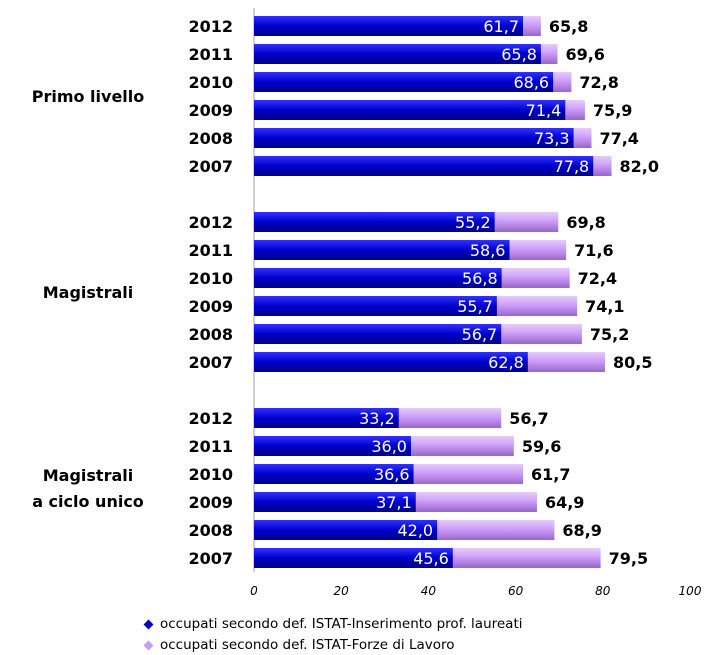 This screenshot has width=708, height=655. Describe the element at coordinates (604, 306) in the screenshot. I see `data-label-forze: 74,1` at that location.